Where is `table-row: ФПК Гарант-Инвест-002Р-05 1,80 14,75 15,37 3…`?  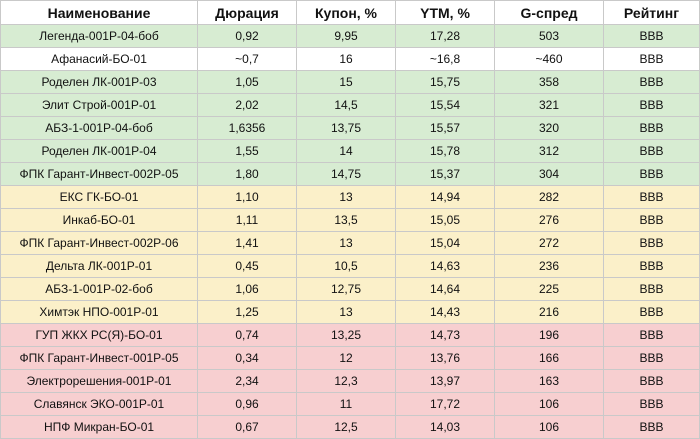
table-row: ФПК Гарант-Инвест-002Р-05 1,80 14,75 15,37 3… is located at coordinates (350, 174).